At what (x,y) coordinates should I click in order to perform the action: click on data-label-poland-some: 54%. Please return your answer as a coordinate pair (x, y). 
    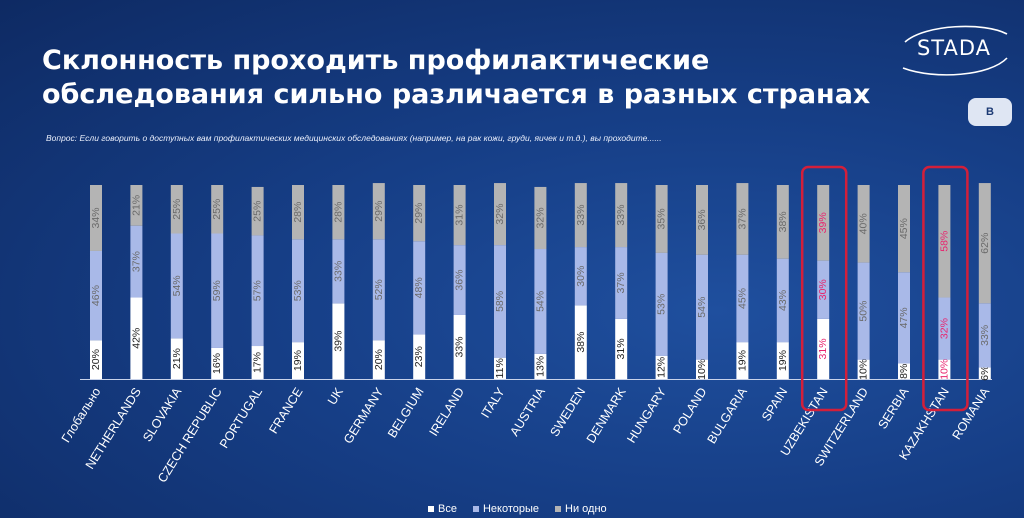
    Looking at the image, I should click on (702, 307).